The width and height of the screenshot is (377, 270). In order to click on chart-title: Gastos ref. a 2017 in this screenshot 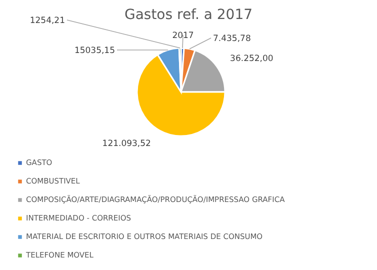, I will do `click(188, 15)`.